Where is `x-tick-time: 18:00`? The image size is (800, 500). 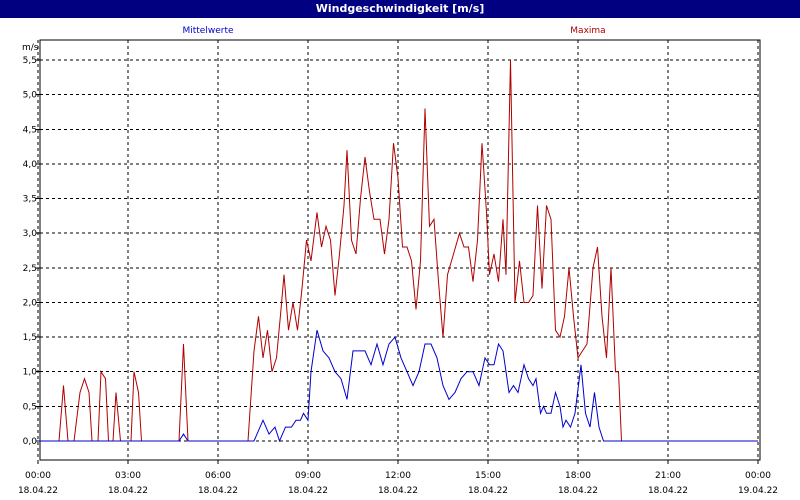
x-tick-time: 18:00 is located at coordinates (578, 476).